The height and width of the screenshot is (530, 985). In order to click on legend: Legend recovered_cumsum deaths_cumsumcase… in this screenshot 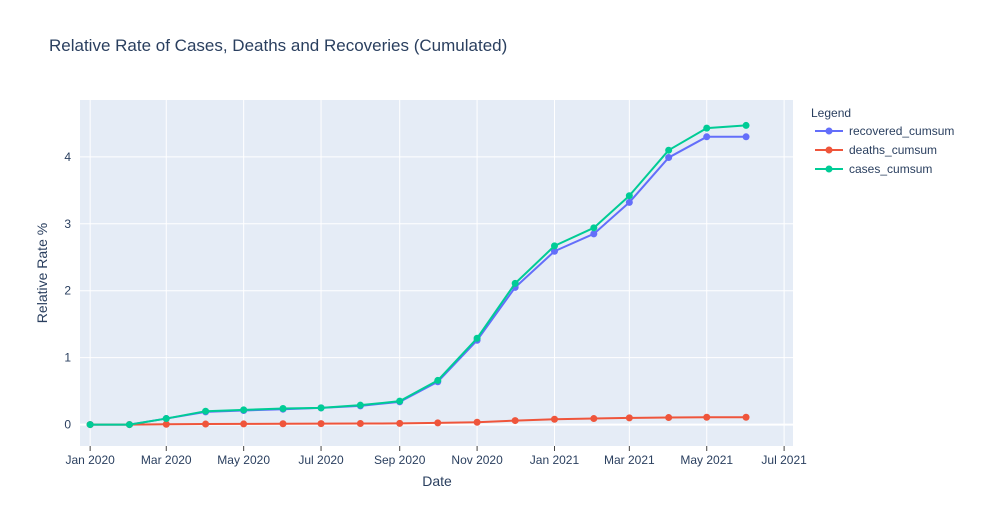, I will do `click(882, 141)`.